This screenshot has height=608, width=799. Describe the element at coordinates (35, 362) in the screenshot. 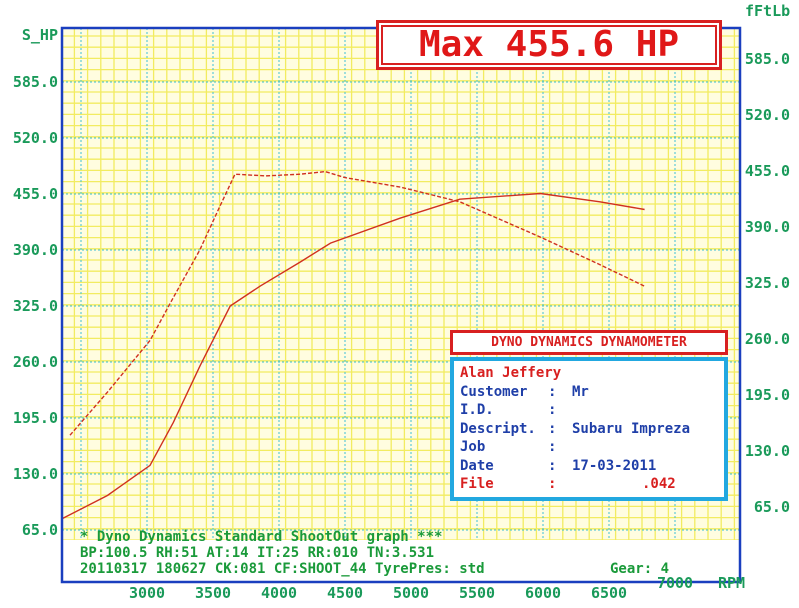

I see `y-tick-left: 260.0` at that location.